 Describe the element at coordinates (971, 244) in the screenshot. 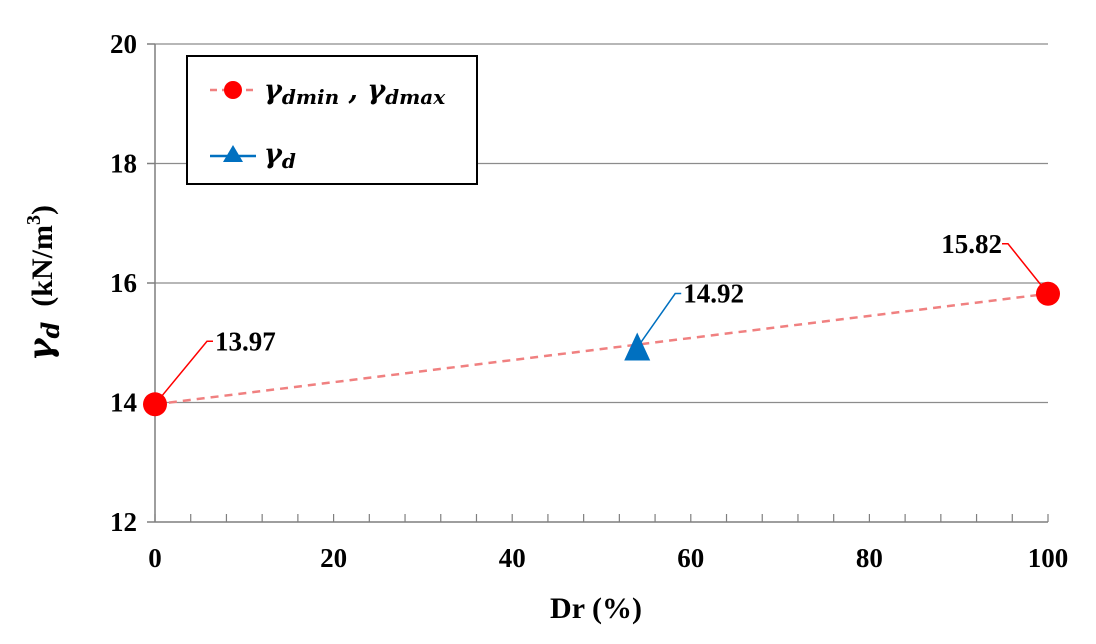

I see `data-label: 15.82` at that location.